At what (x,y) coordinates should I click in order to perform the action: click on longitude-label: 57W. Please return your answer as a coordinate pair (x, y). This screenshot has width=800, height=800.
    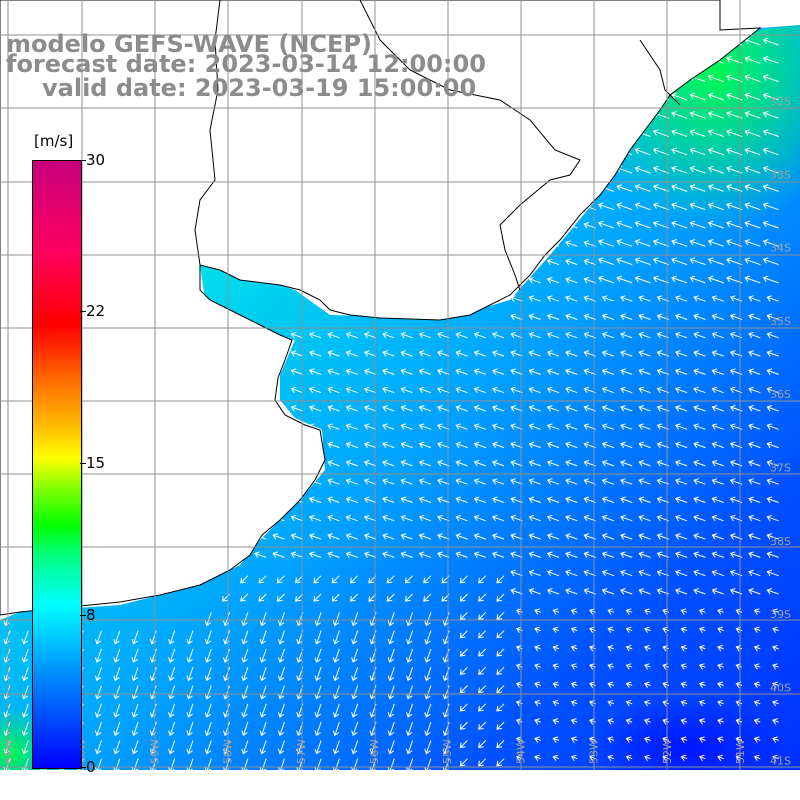
    Looking at the image, I should click on (301, 751).